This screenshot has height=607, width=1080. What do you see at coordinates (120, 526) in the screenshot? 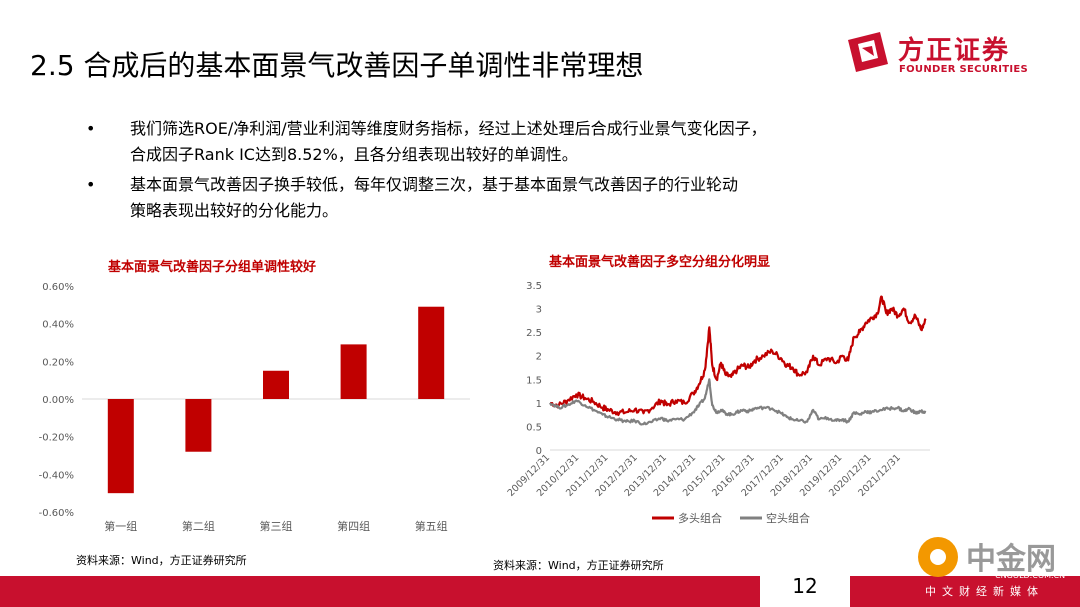
I see `x-category-label: 第一组` at bounding box center [120, 526].